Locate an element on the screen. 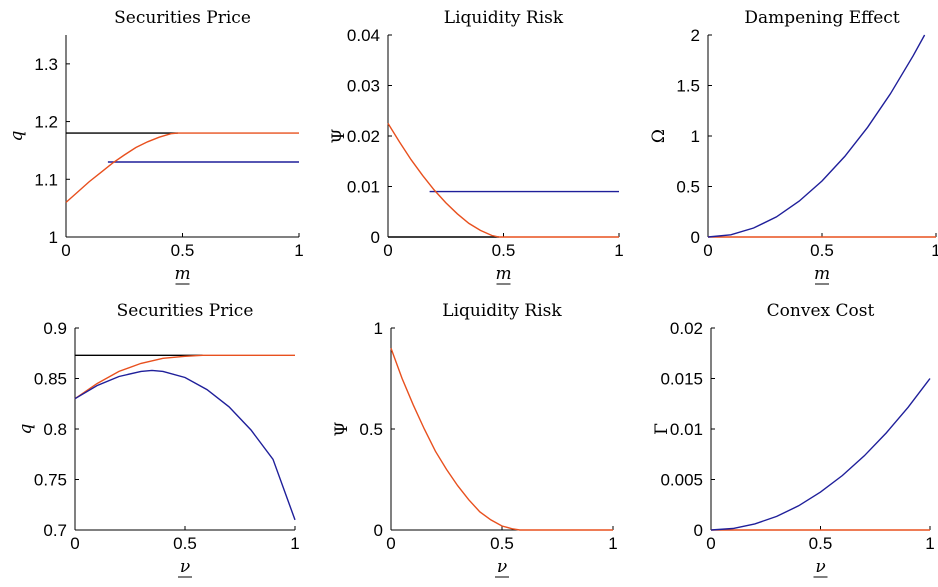 The image size is (938, 587). y-tick-label: 0.03 is located at coordinates (363, 86).